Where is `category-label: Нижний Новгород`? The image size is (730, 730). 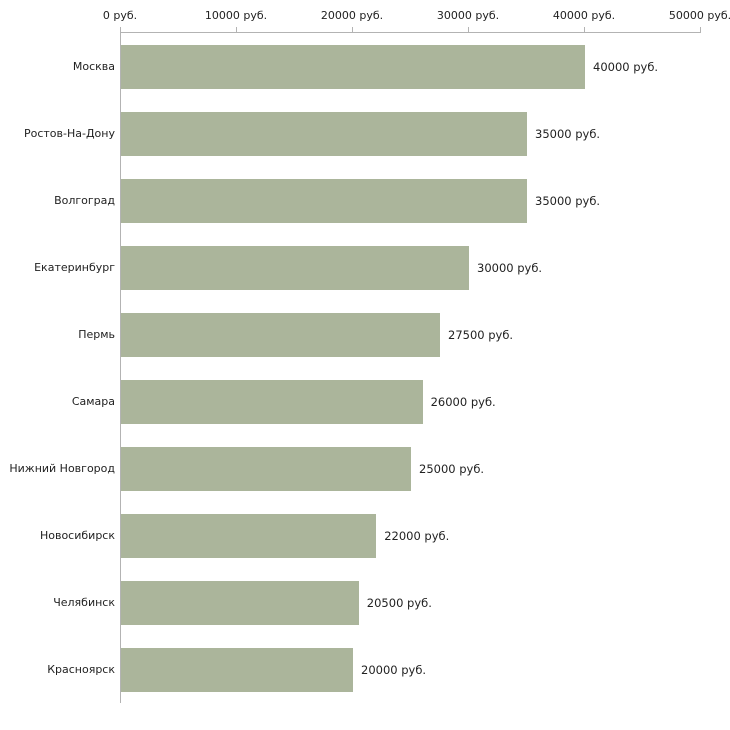
category-label: Нижний Новгород is located at coordinates (62, 468).